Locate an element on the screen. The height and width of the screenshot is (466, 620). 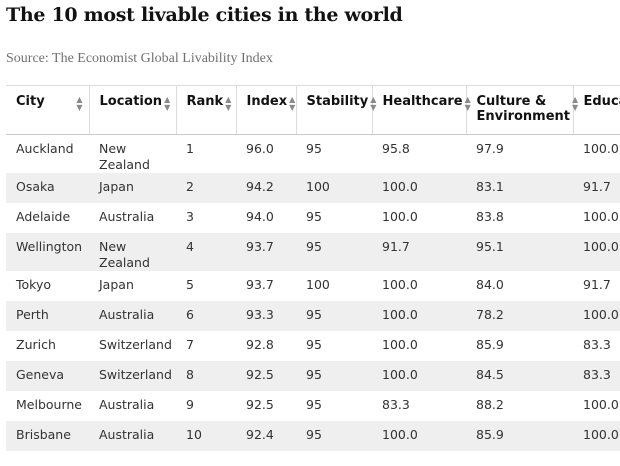
page-title: The 10 most livable cities in the world is located at coordinates (204, 15).